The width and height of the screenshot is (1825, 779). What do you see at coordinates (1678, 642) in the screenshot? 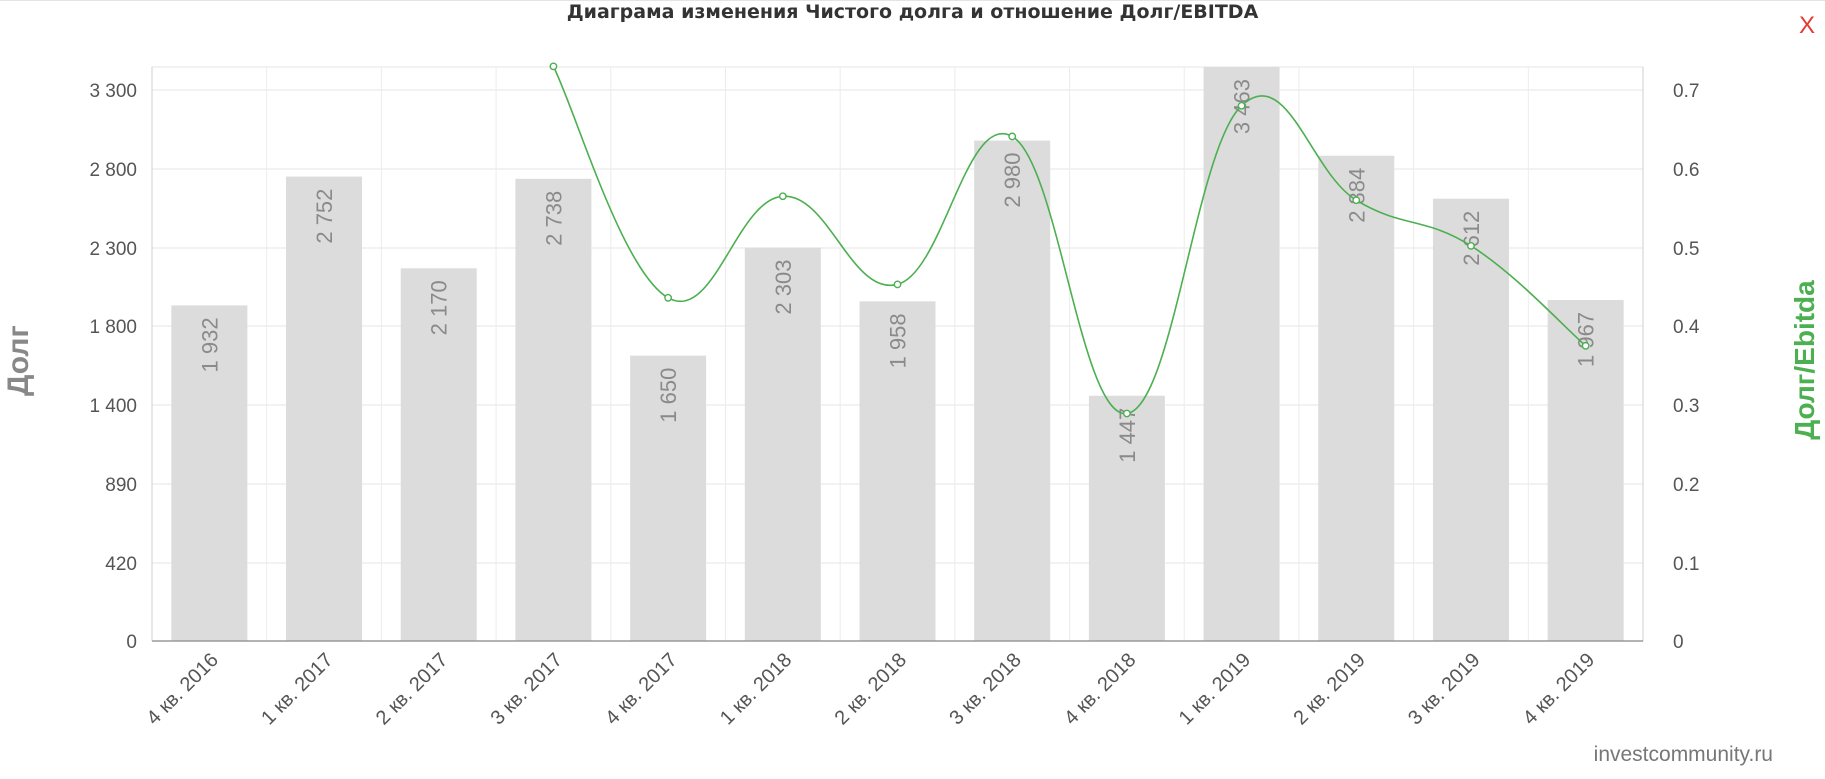
I see `y-right-tick-label: 0` at bounding box center [1678, 642].